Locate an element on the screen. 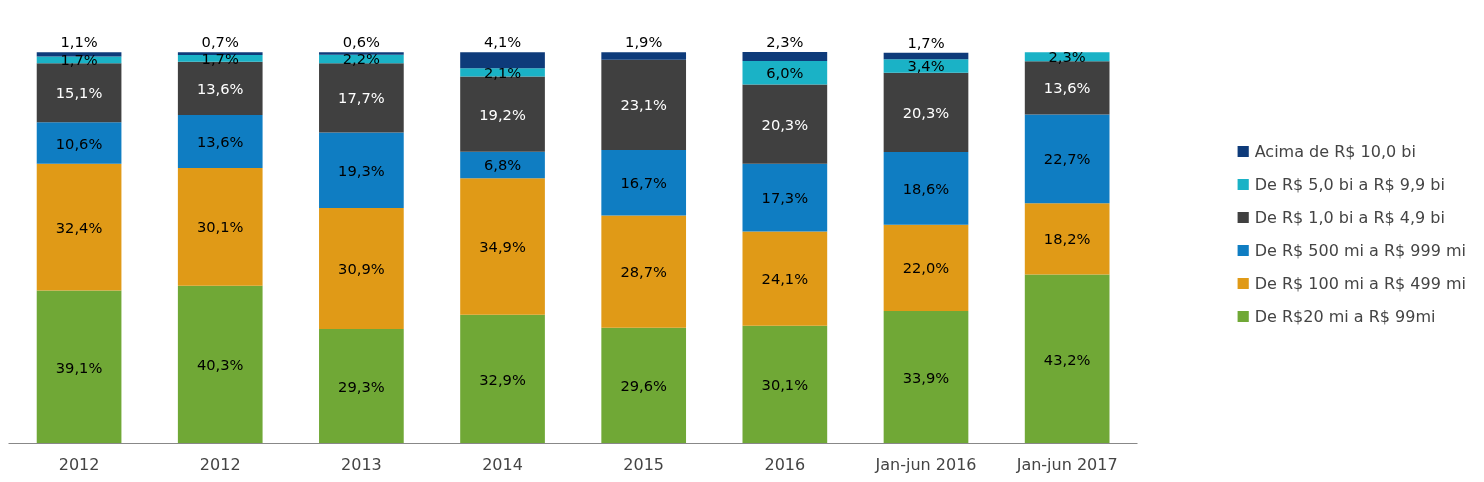  x-tick-label: 2014 is located at coordinates (502, 464).